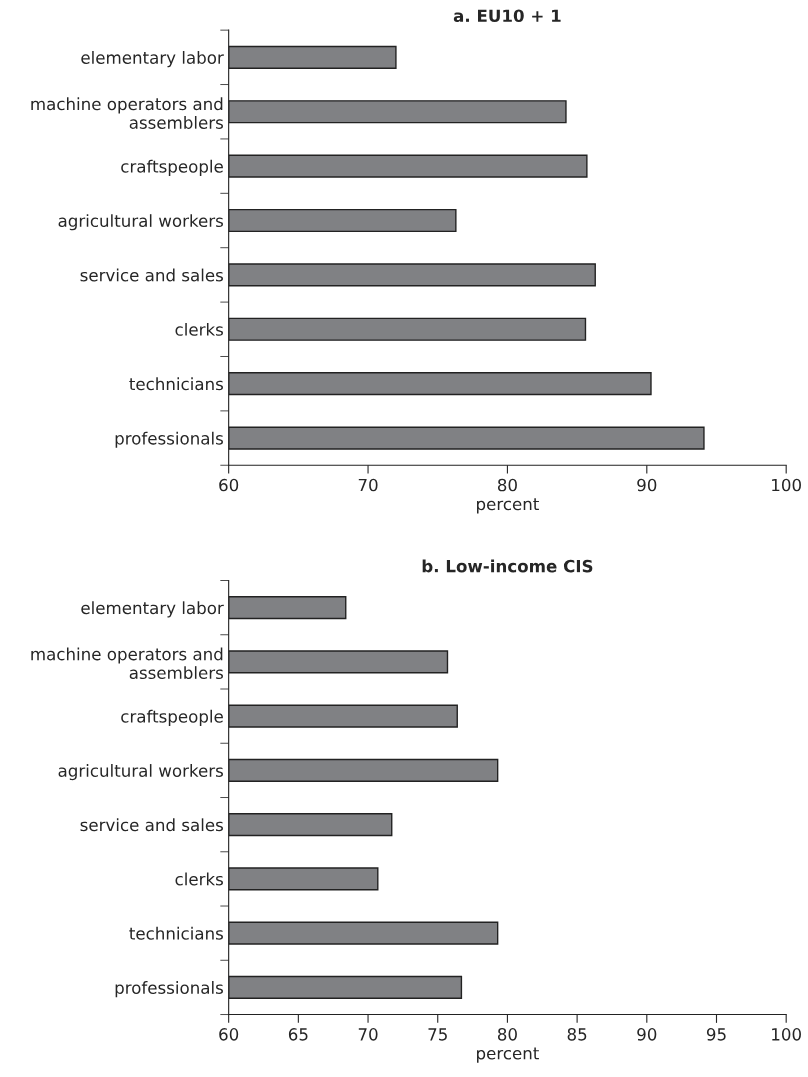 The width and height of the screenshot is (808, 1077). Describe the element at coordinates (437, 1034) in the screenshot. I see `x-tick-label: 75` at that location.